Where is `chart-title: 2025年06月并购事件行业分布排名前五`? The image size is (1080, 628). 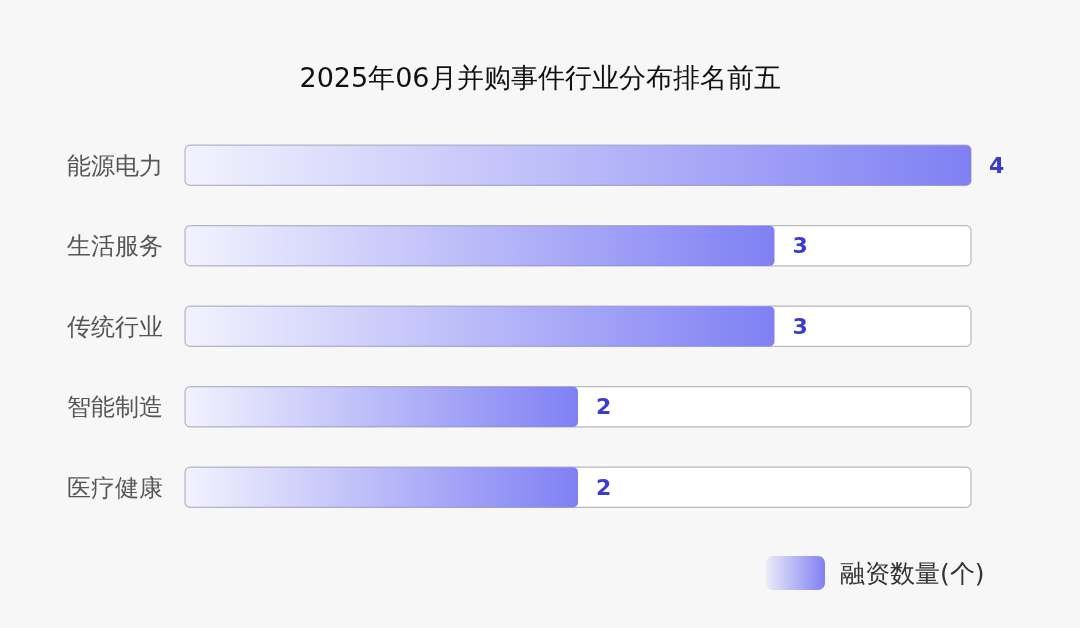
chart-title: 2025年06月并购事件行业分布排名前五 is located at coordinates (540, 77).